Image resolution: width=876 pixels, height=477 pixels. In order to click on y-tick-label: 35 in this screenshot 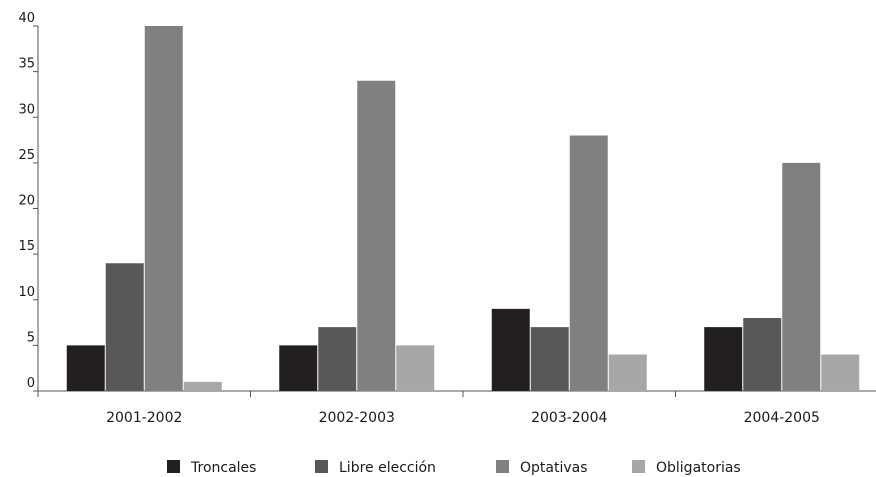, I will do `click(26, 64)`.